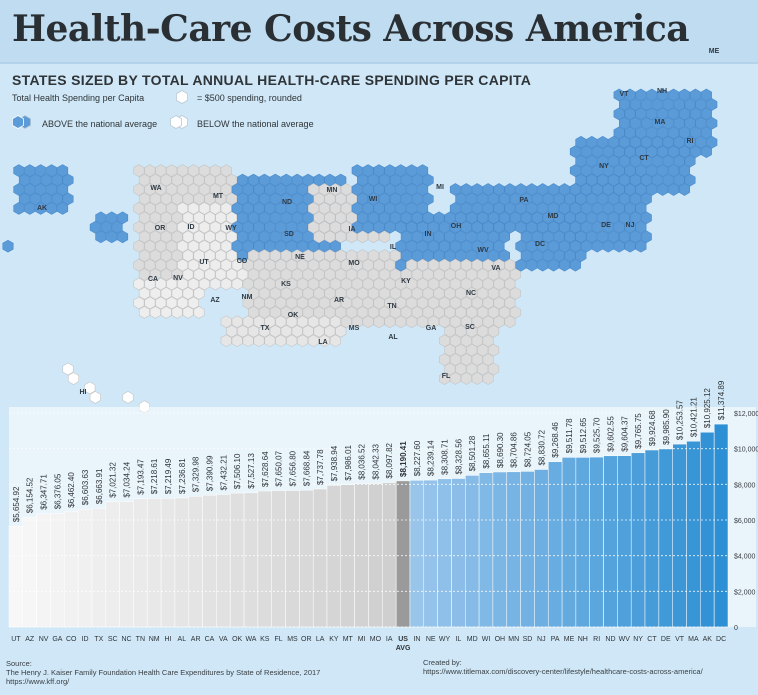 This screenshot has height=695, width=758. What do you see at coordinates (472, 551) in the screenshot?
I see `bar-md` at bounding box center [472, 551].